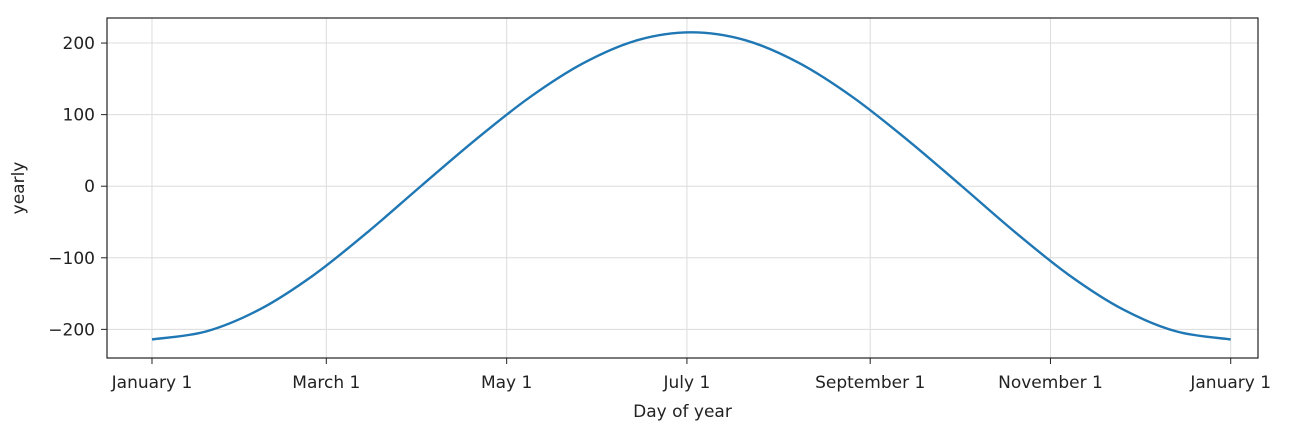 The height and width of the screenshot is (424, 1300). What do you see at coordinates (71, 330) in the screenshot?
I see `y-tick-label: −200` at bounding box center [71, 330].